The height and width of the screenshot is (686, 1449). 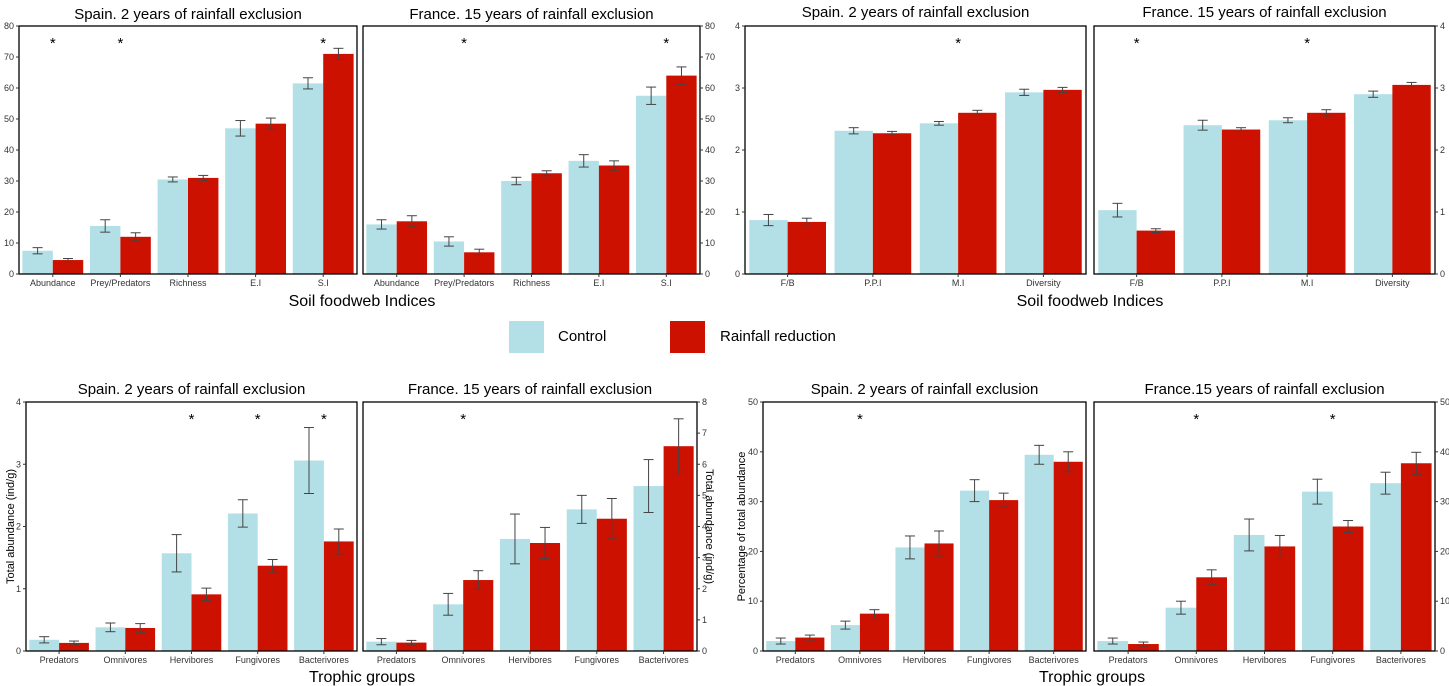 What do you see at coordinates (188, 14) in the screenshot?
I see `panel-title: Spain. 2 years of rainfall exclusion` at bounding box center [188, 14].